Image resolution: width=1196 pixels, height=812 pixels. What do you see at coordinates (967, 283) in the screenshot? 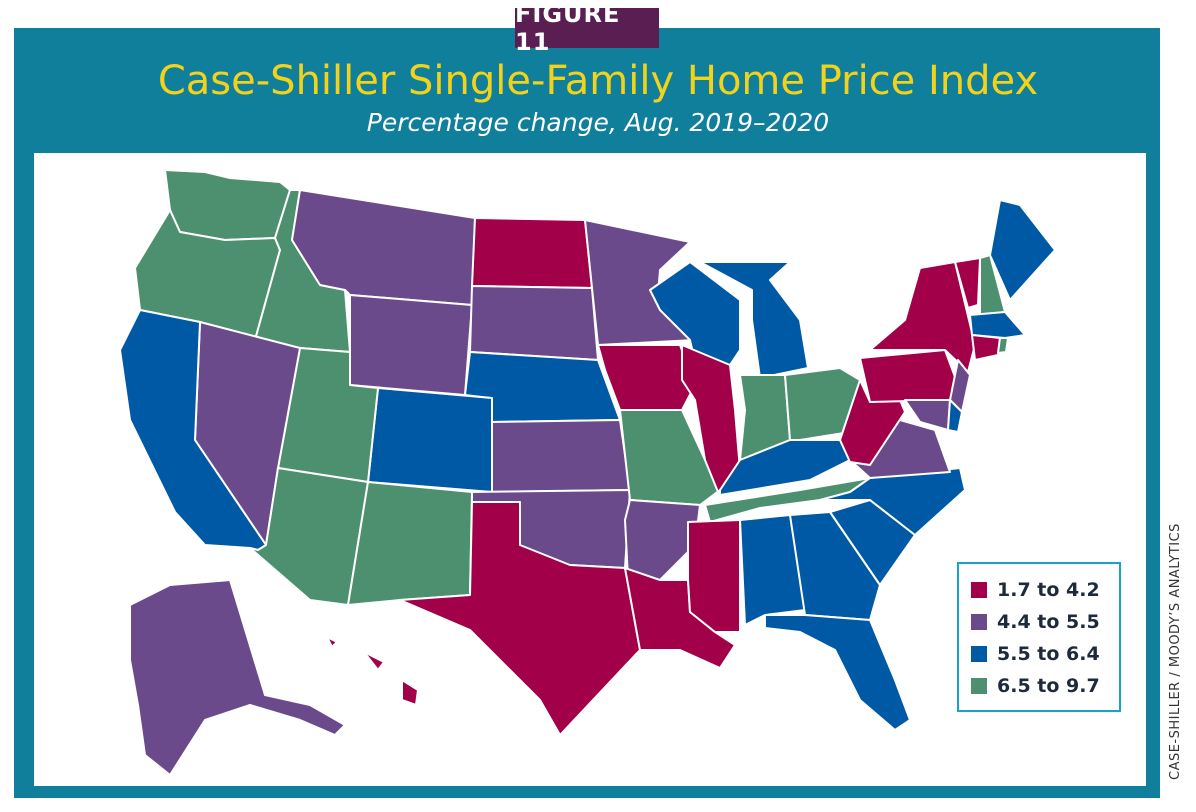
I see `state-VT` at bounding box center [967, 283].